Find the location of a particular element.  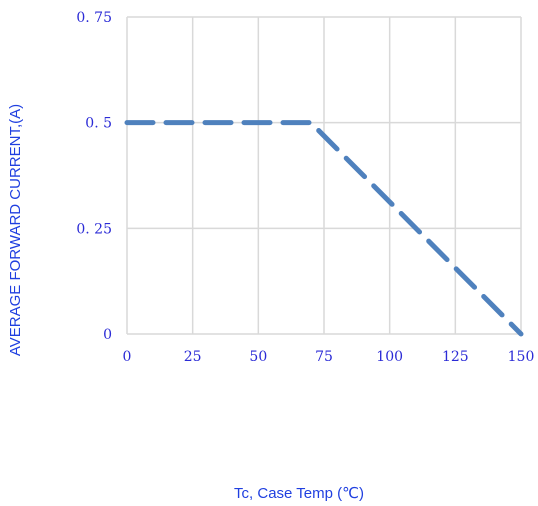

y-tick-label: 0. 75 is located at coordinates (94, 18).